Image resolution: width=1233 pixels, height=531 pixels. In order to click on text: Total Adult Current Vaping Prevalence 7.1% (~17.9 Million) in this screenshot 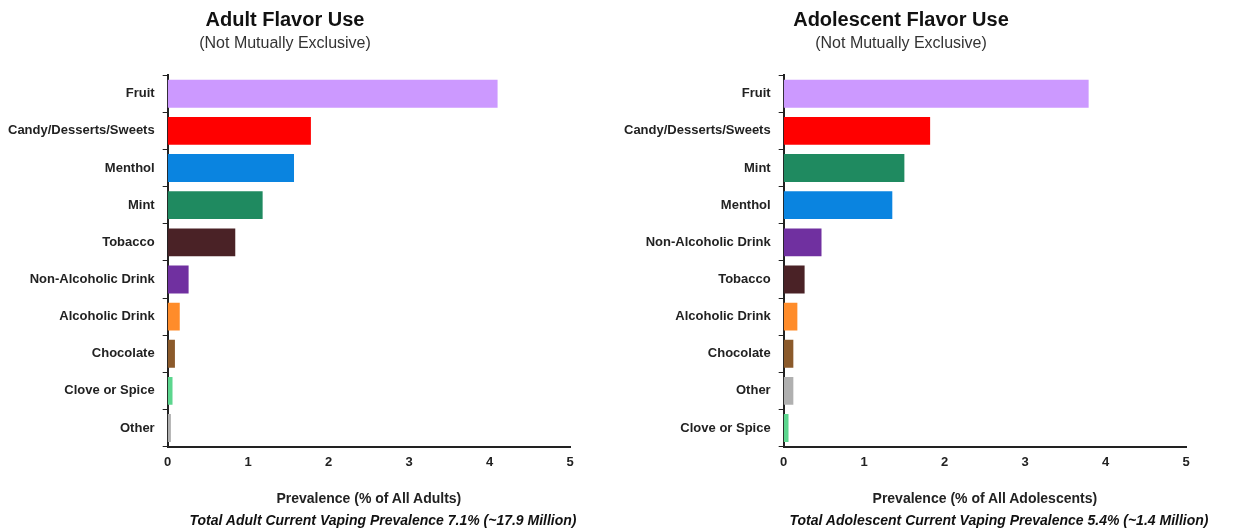, I will do `click(383, 520)`.